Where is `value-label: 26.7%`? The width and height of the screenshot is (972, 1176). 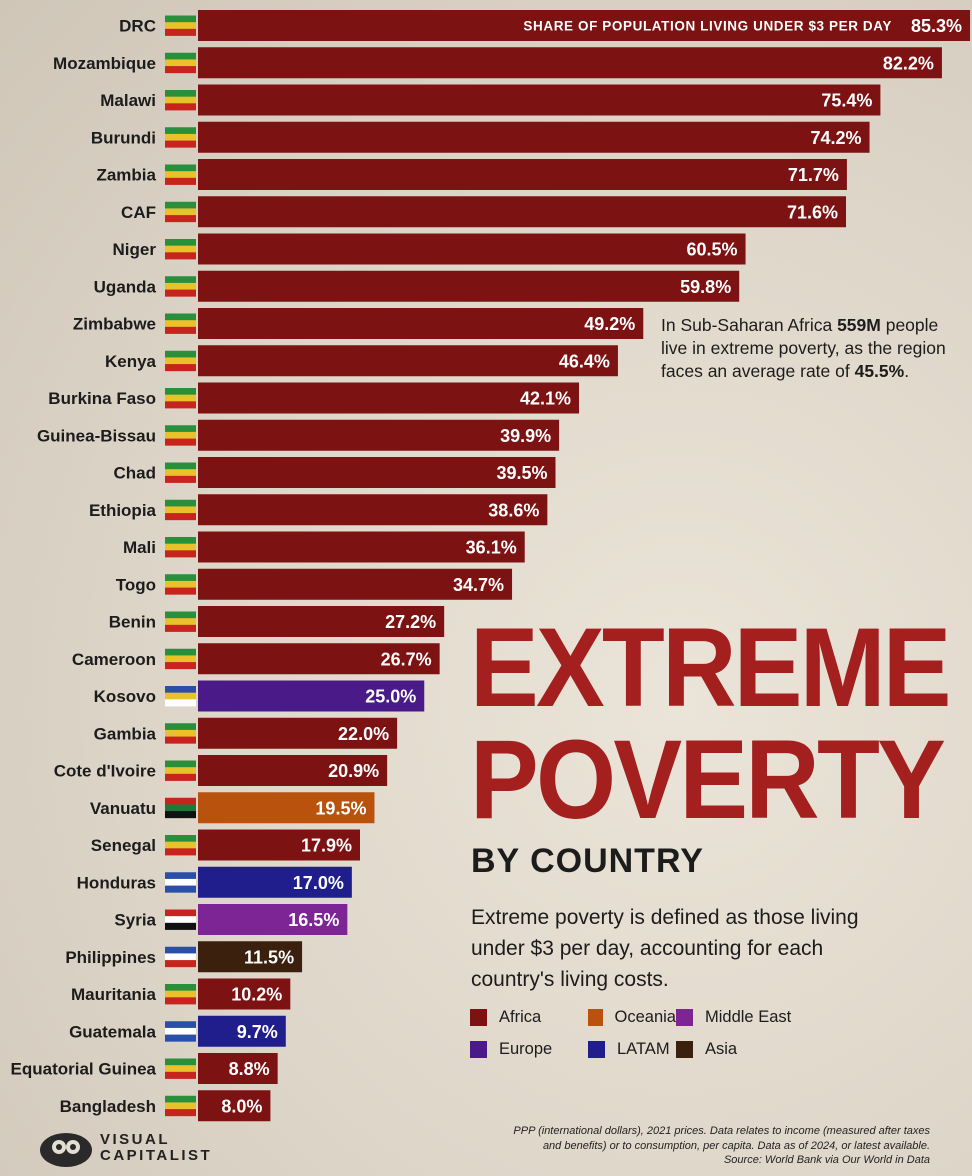
value-label: 26.7% is located at coordinates (406, 659).